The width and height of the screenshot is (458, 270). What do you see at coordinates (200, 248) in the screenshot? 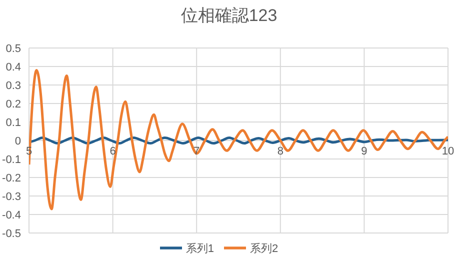
I see `legend-label: 系列1` at bounding box center [200, 248].